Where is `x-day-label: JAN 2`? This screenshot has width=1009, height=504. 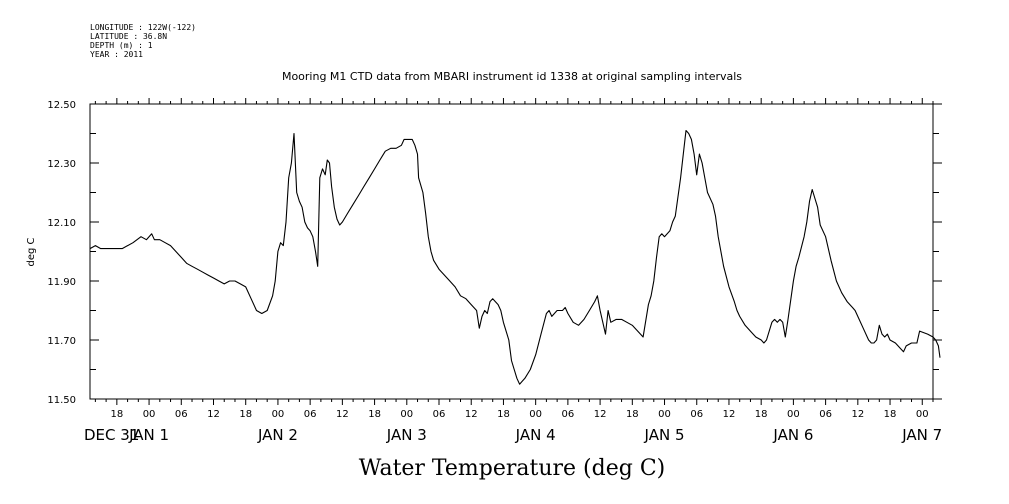 x-day-label: JAN 2 is located at coordinates (277, 435).